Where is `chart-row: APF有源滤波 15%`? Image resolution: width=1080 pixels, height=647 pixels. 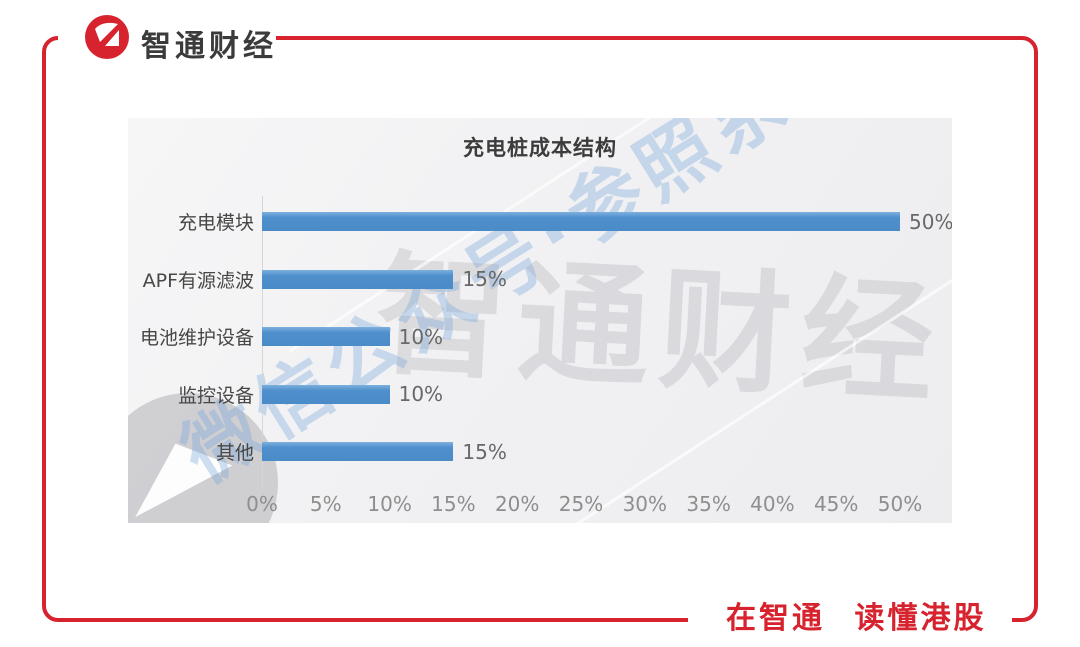
chart-row: APF有源滤波 15% is located at coordinates (540, 280).